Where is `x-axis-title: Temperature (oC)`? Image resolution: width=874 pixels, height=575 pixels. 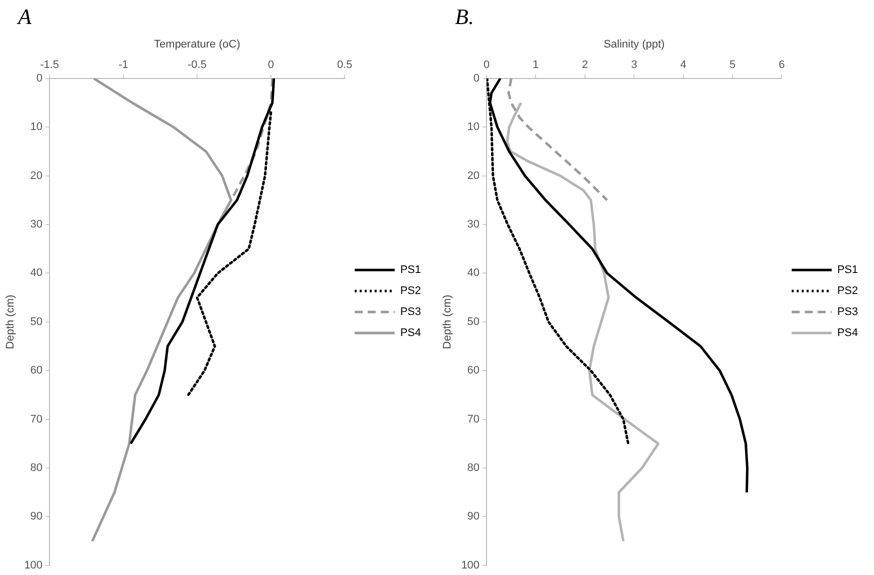 x-axis-title: Temperature (oC) is located at coordinates (197, 44).